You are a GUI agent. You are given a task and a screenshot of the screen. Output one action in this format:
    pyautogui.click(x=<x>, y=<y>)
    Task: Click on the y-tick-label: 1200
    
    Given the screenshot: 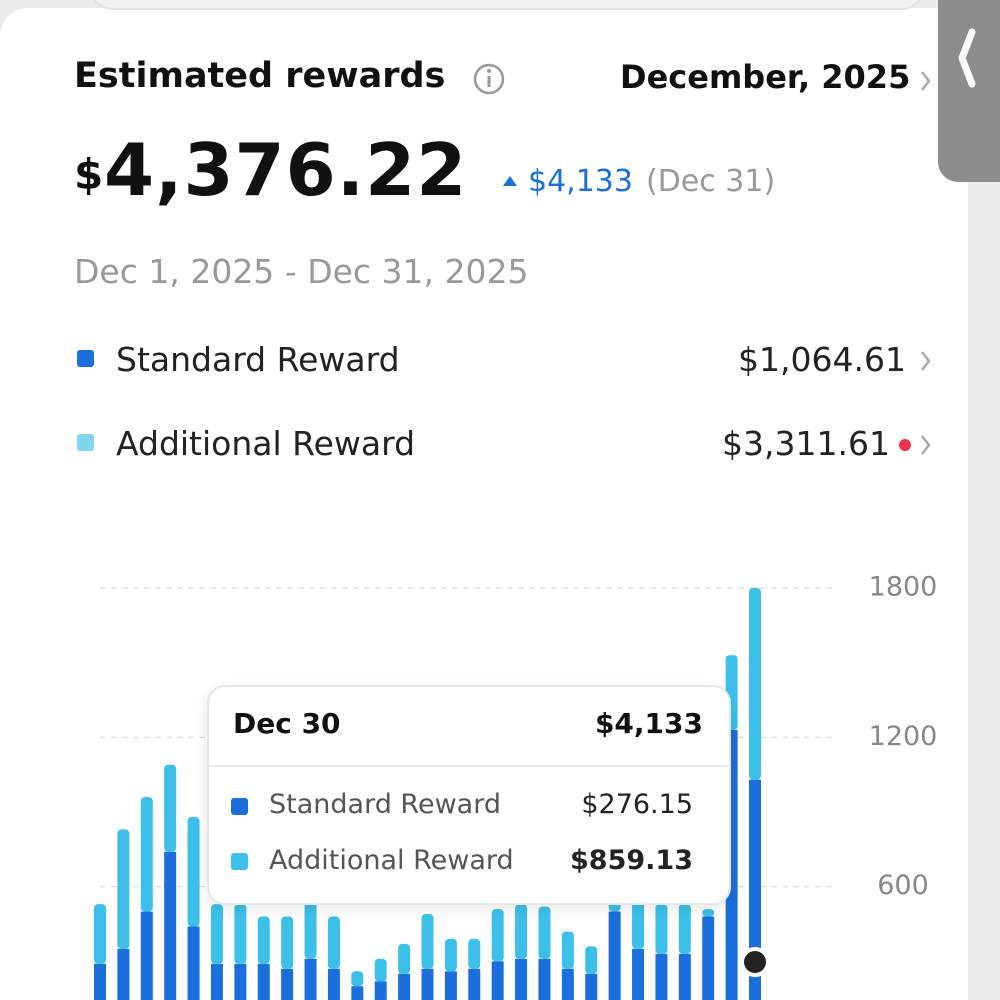 What is the action you would take?
    pyautogui.click(x=903, y=736)
    